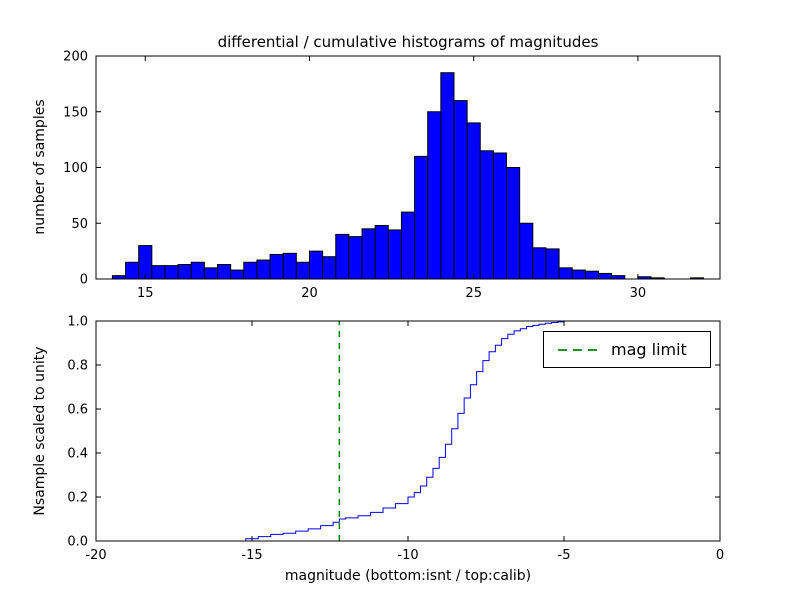 This screenshot has height=600, width=800. I want to click on svg-text: -15, so click(251, 555).